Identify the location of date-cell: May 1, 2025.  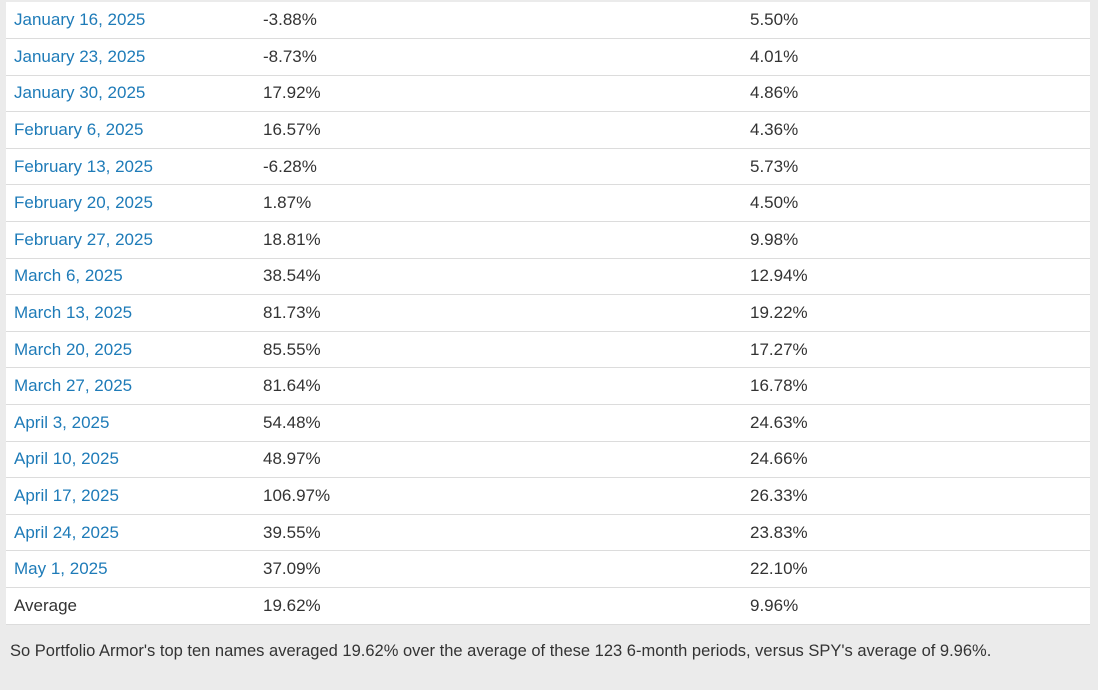
(130, 569).